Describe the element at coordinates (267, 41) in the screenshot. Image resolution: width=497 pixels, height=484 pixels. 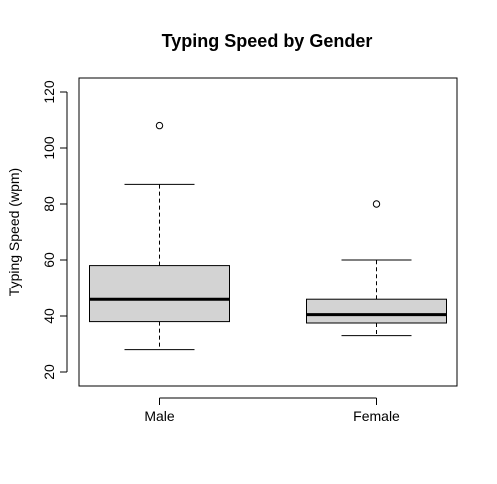
I see `chart-title: Typing Speed by Gender` at that location.